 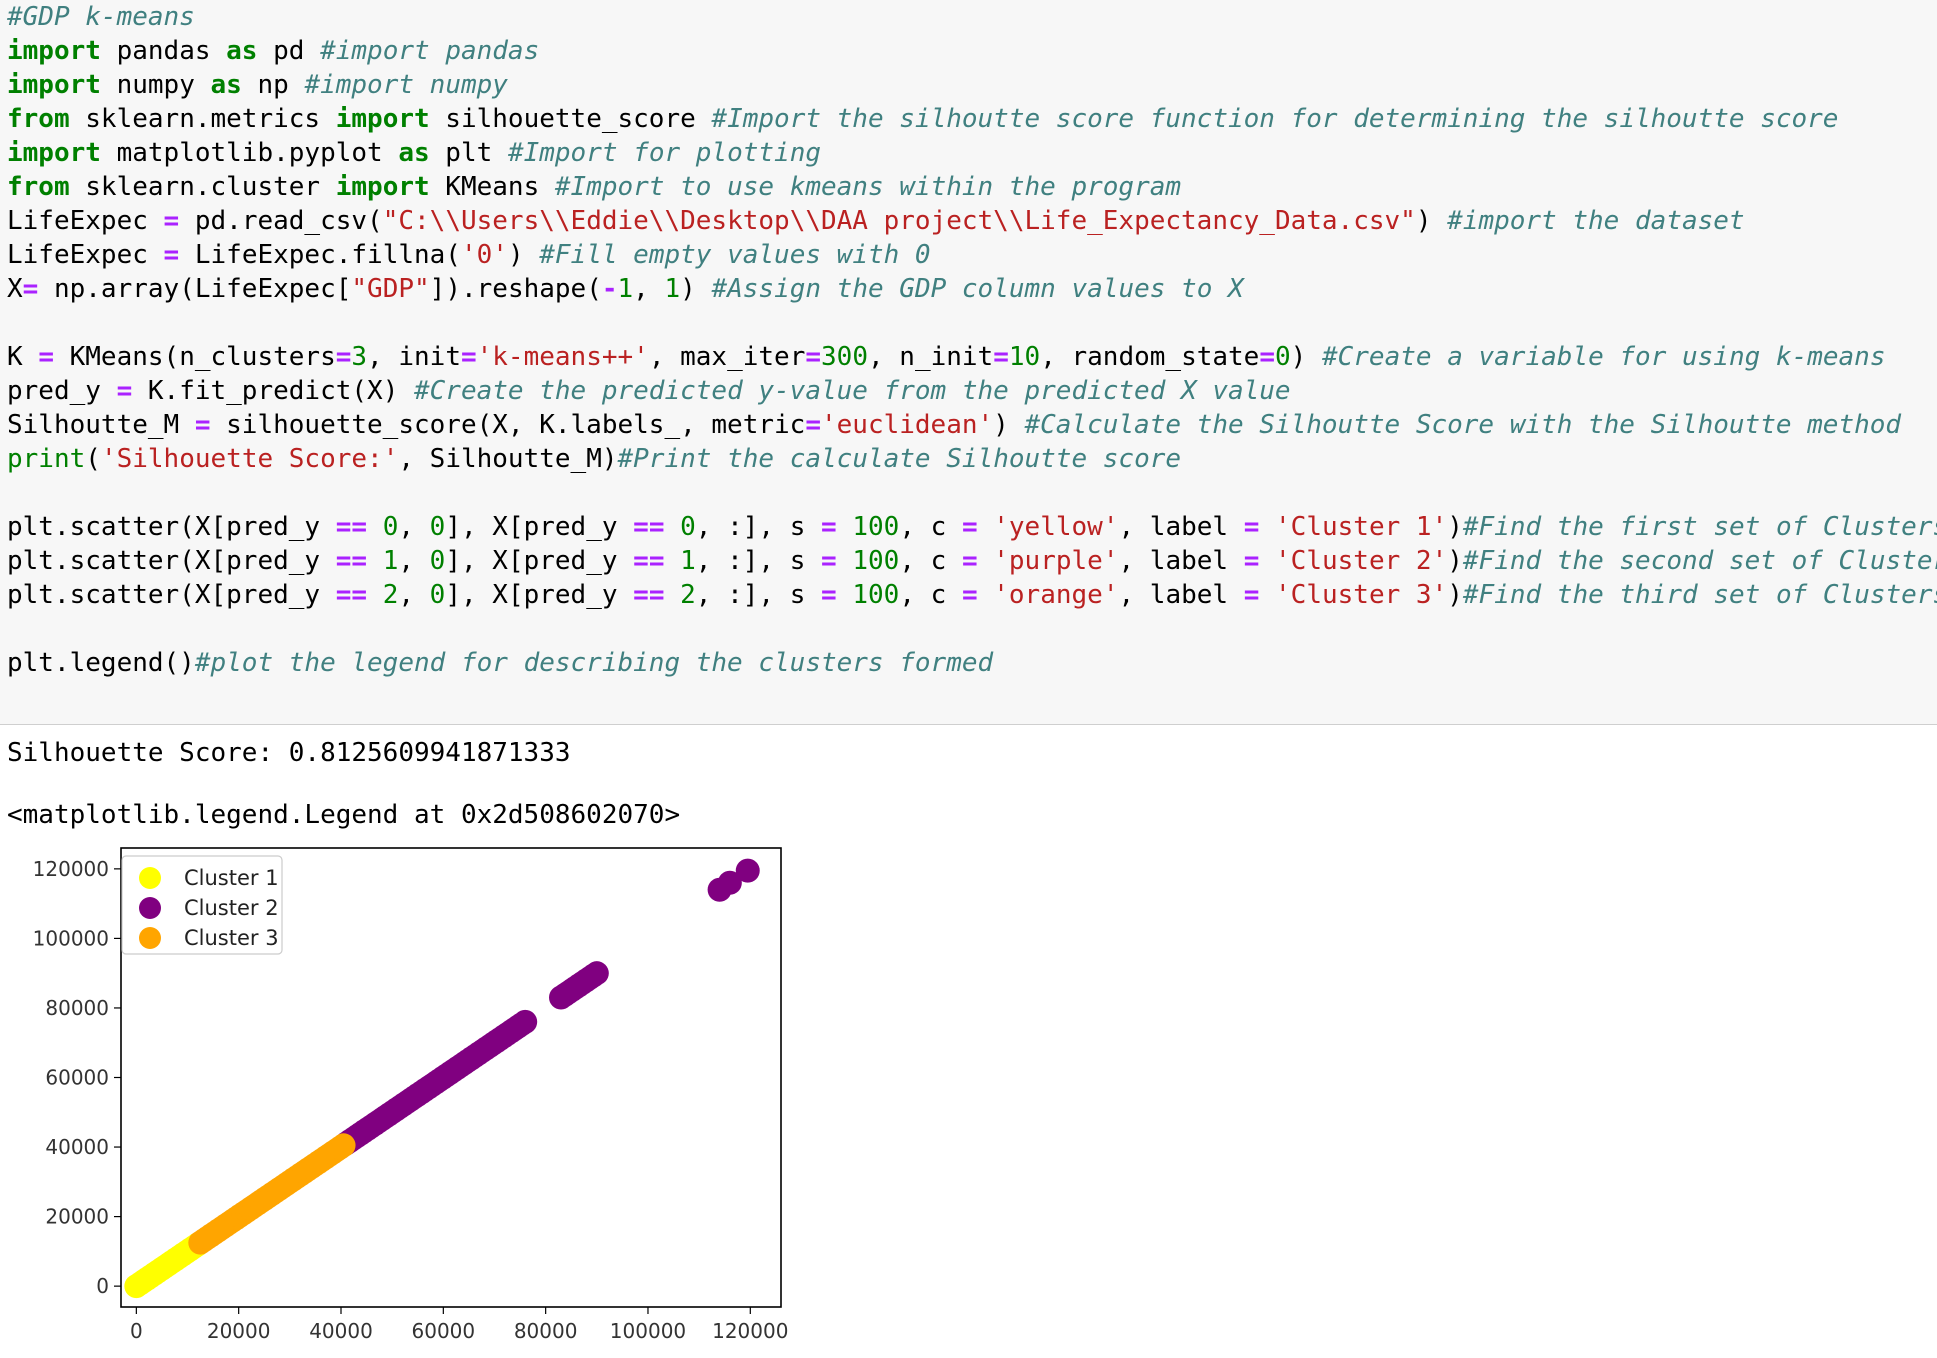 I want to click on x-tick-label: 0, so click(x=136, y=1331).